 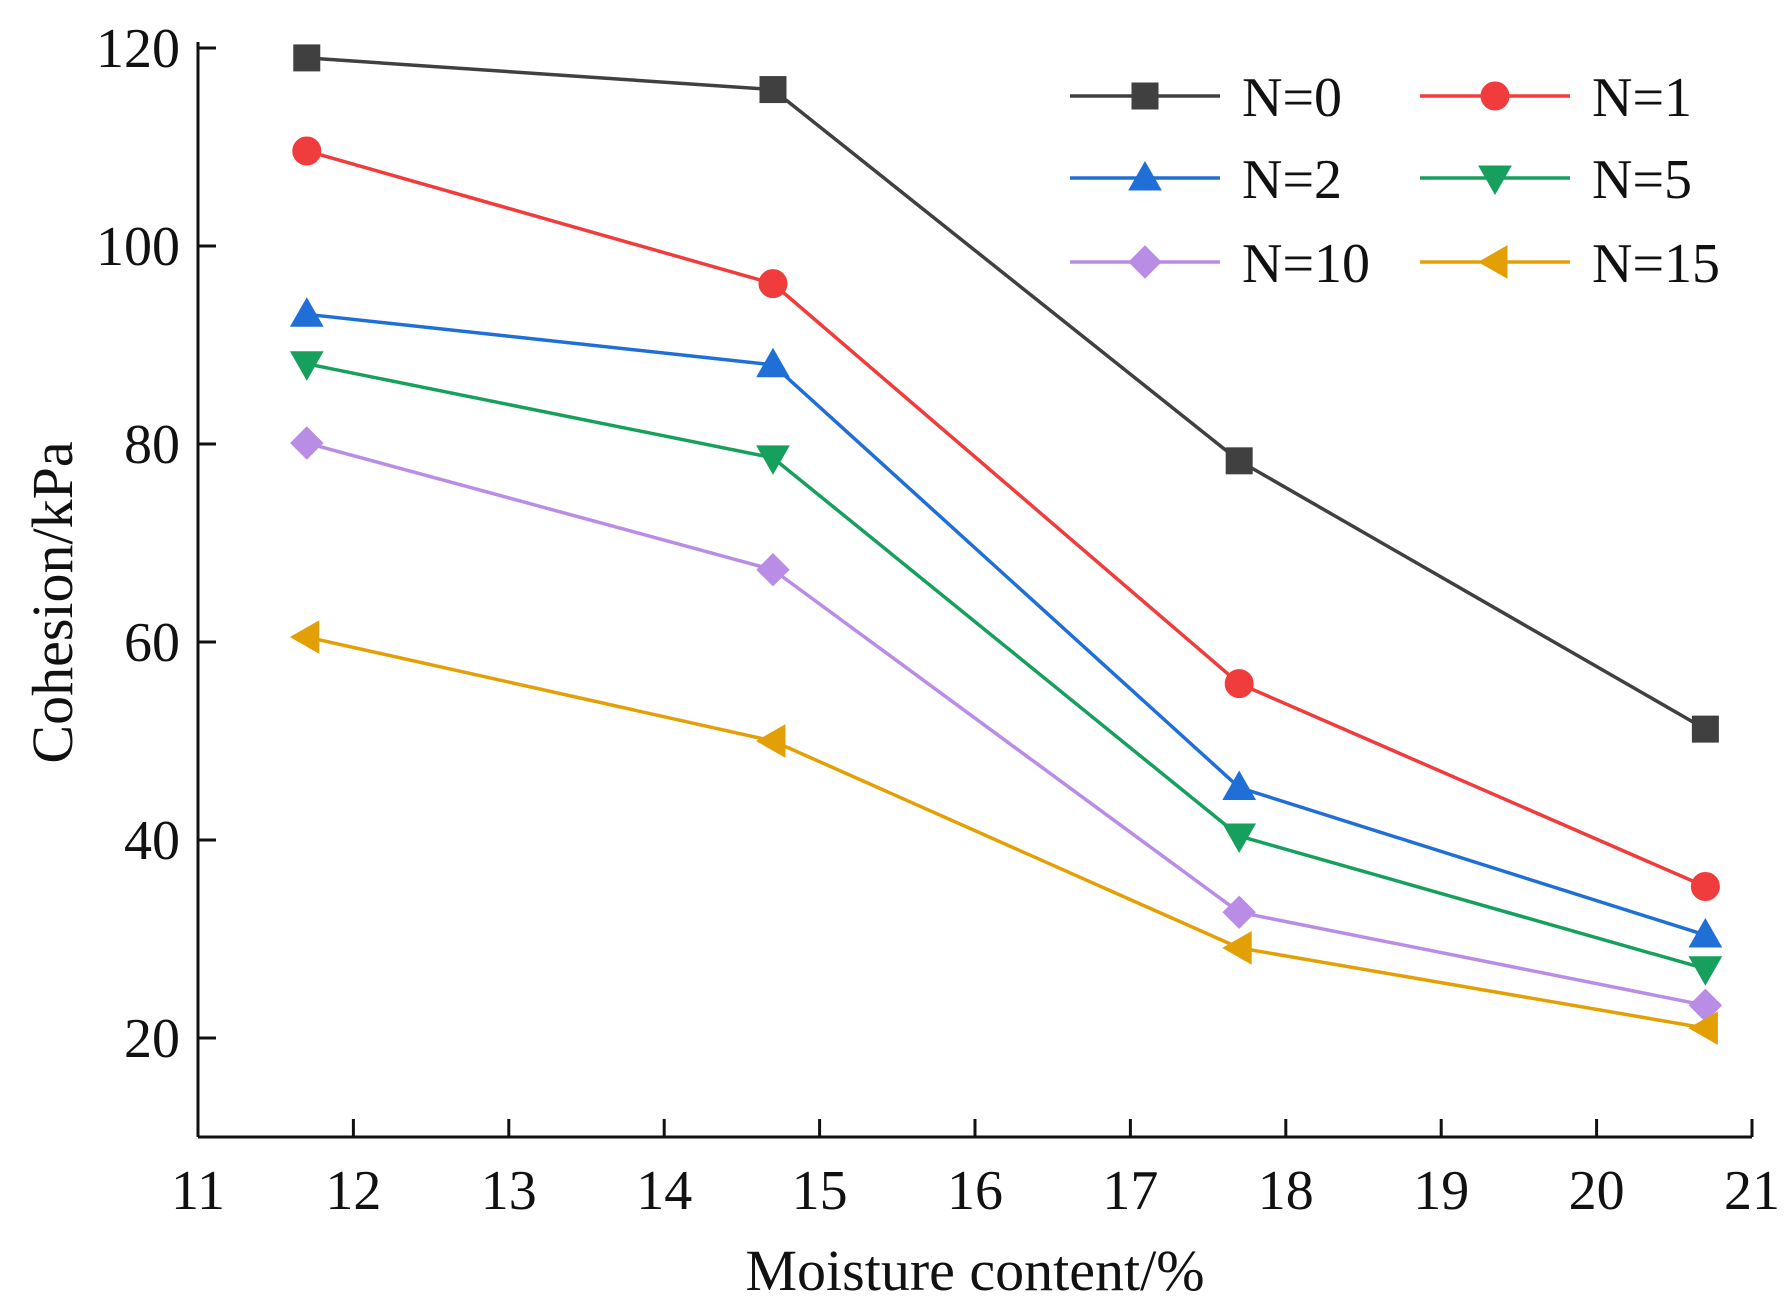 I want to click on legend-label: N=1, so click(x=1642, y=98).